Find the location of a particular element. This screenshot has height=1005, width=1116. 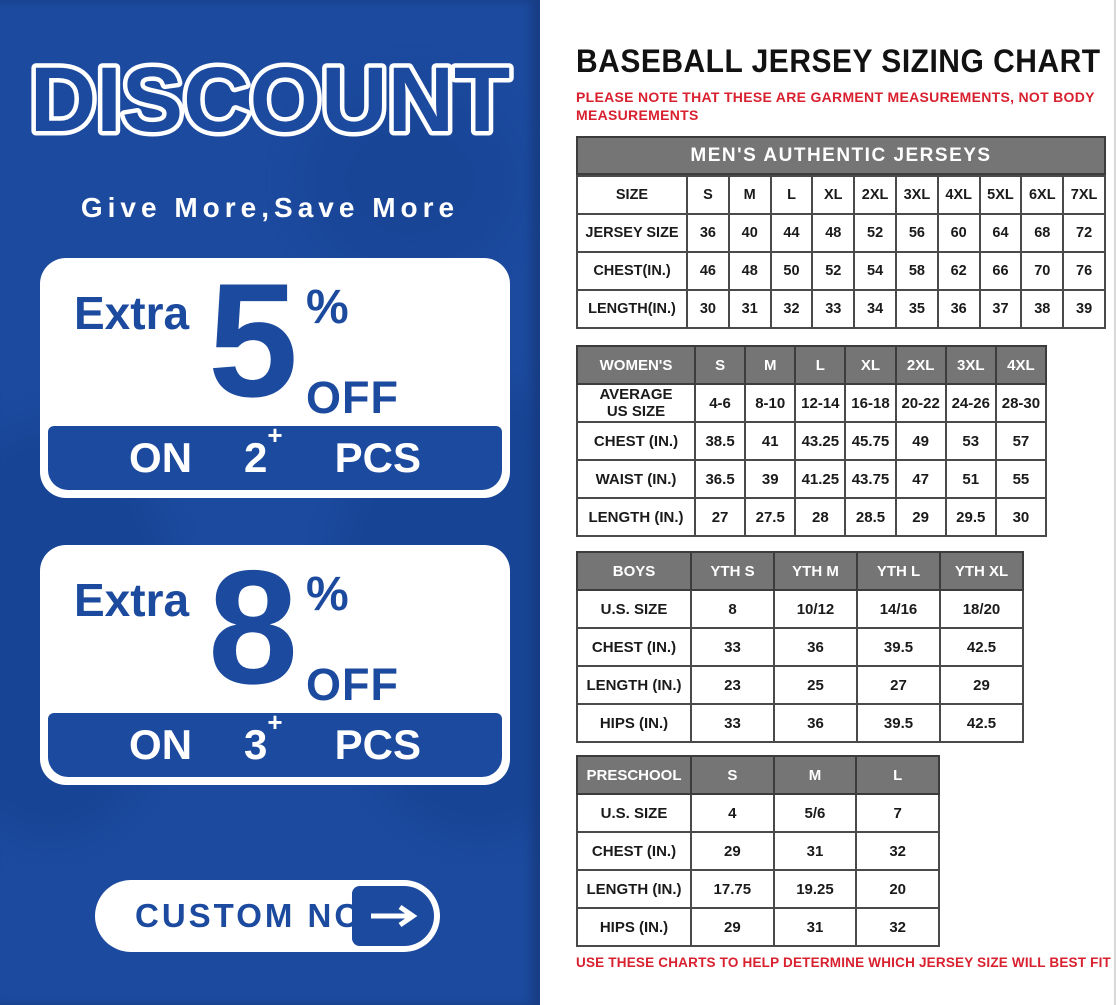

cell-value: 43.25 is located at coordinates (820, 441).